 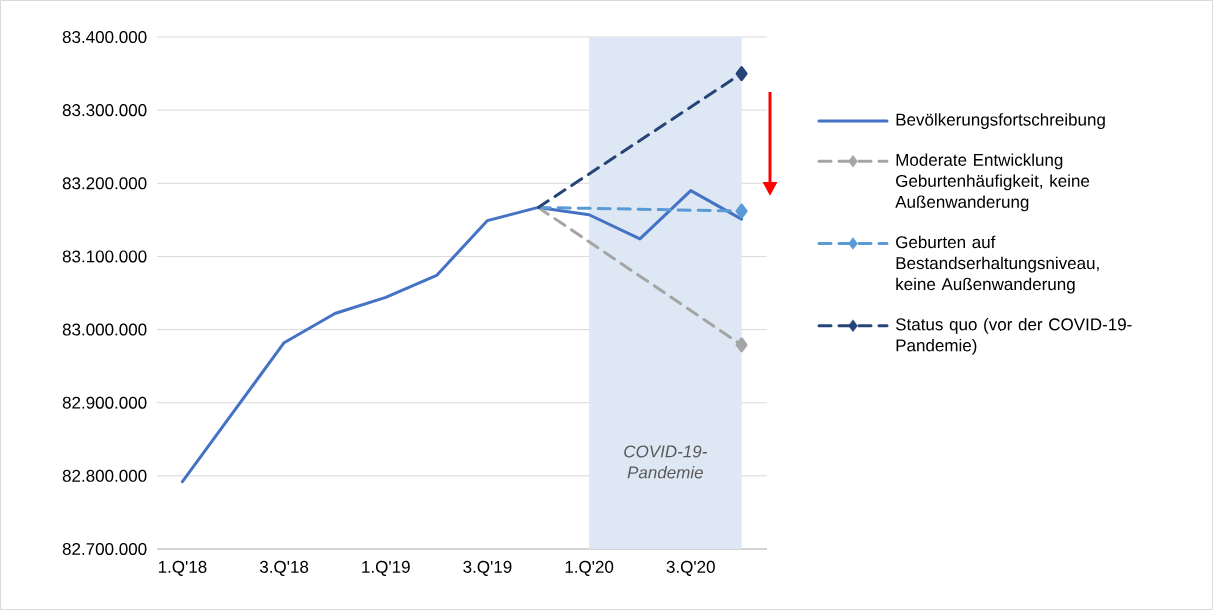 I want to click on y-tick-label: 83.400.000, so click(x=104, y=37).